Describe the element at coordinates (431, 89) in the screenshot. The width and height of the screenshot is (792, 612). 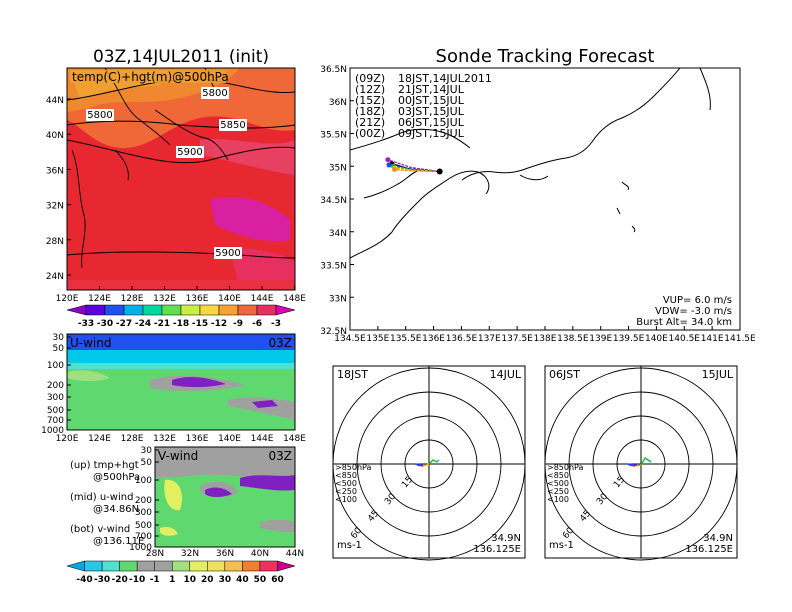
I see `legend-time: 21JST,14JUL` at that location.